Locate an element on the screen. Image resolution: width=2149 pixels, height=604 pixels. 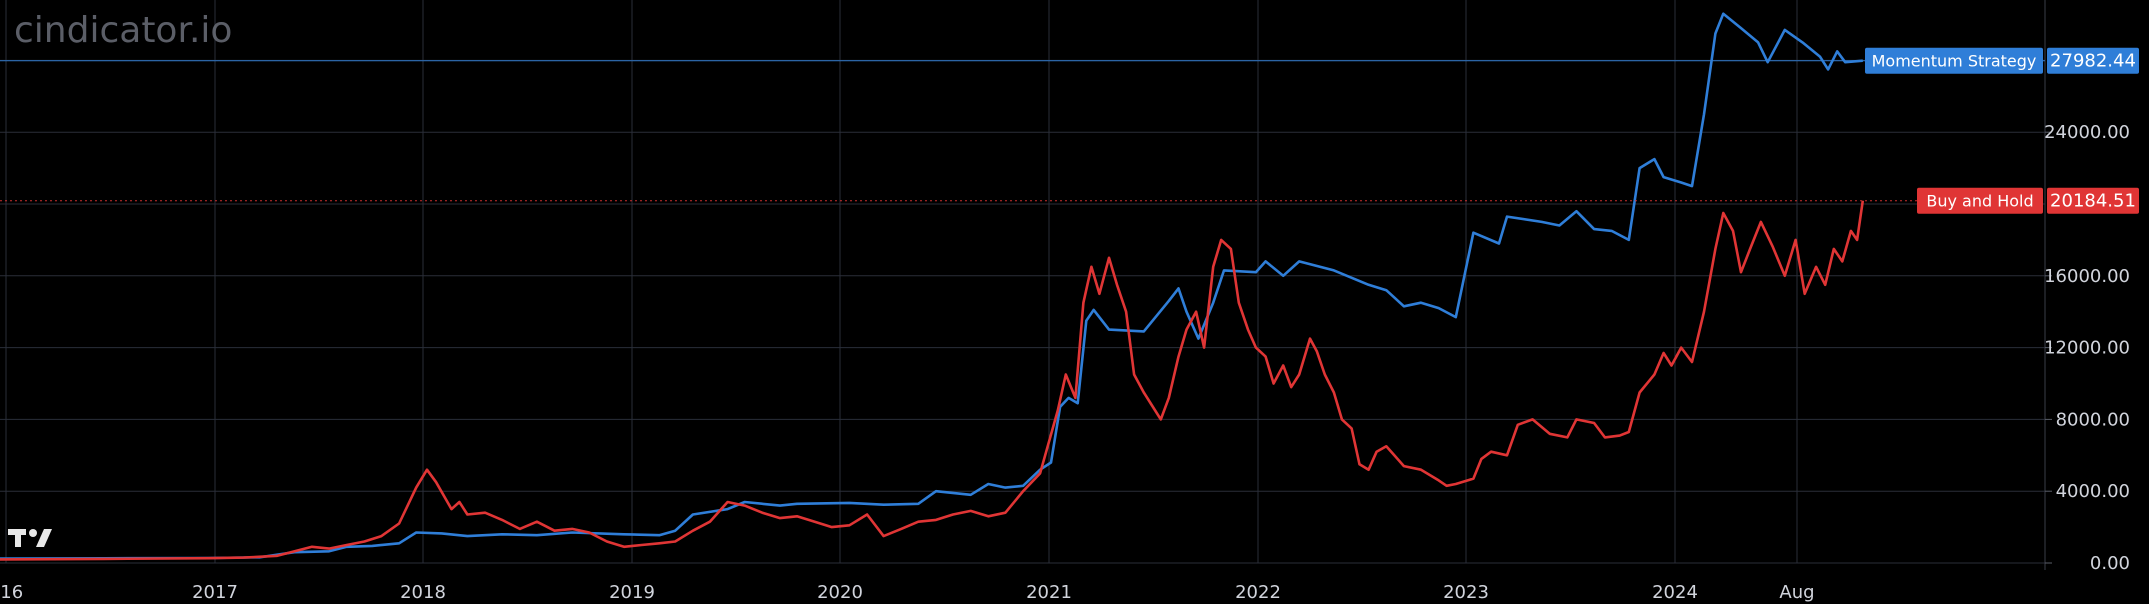
x-tick-label: 2024 is located at coordinates (1675, 592).